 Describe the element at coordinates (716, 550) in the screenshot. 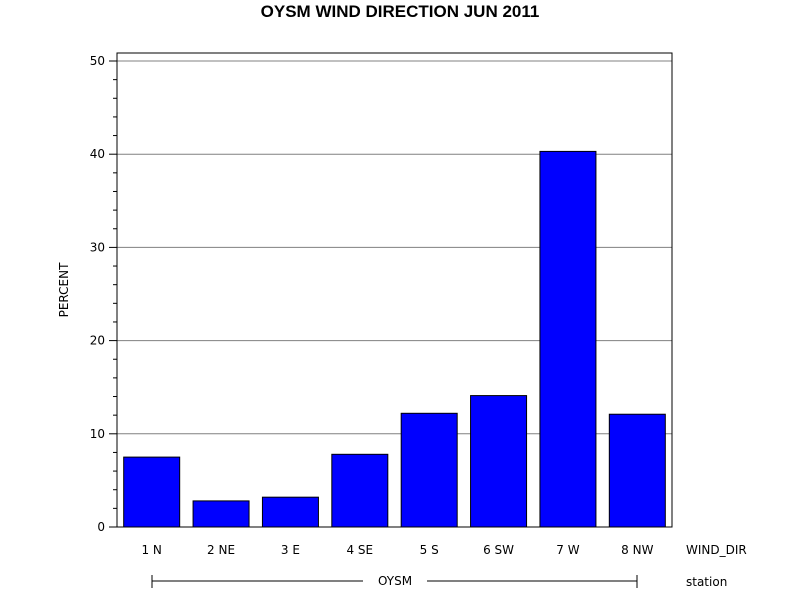

I see `x-axis-label: WIND_DIR` at that location.